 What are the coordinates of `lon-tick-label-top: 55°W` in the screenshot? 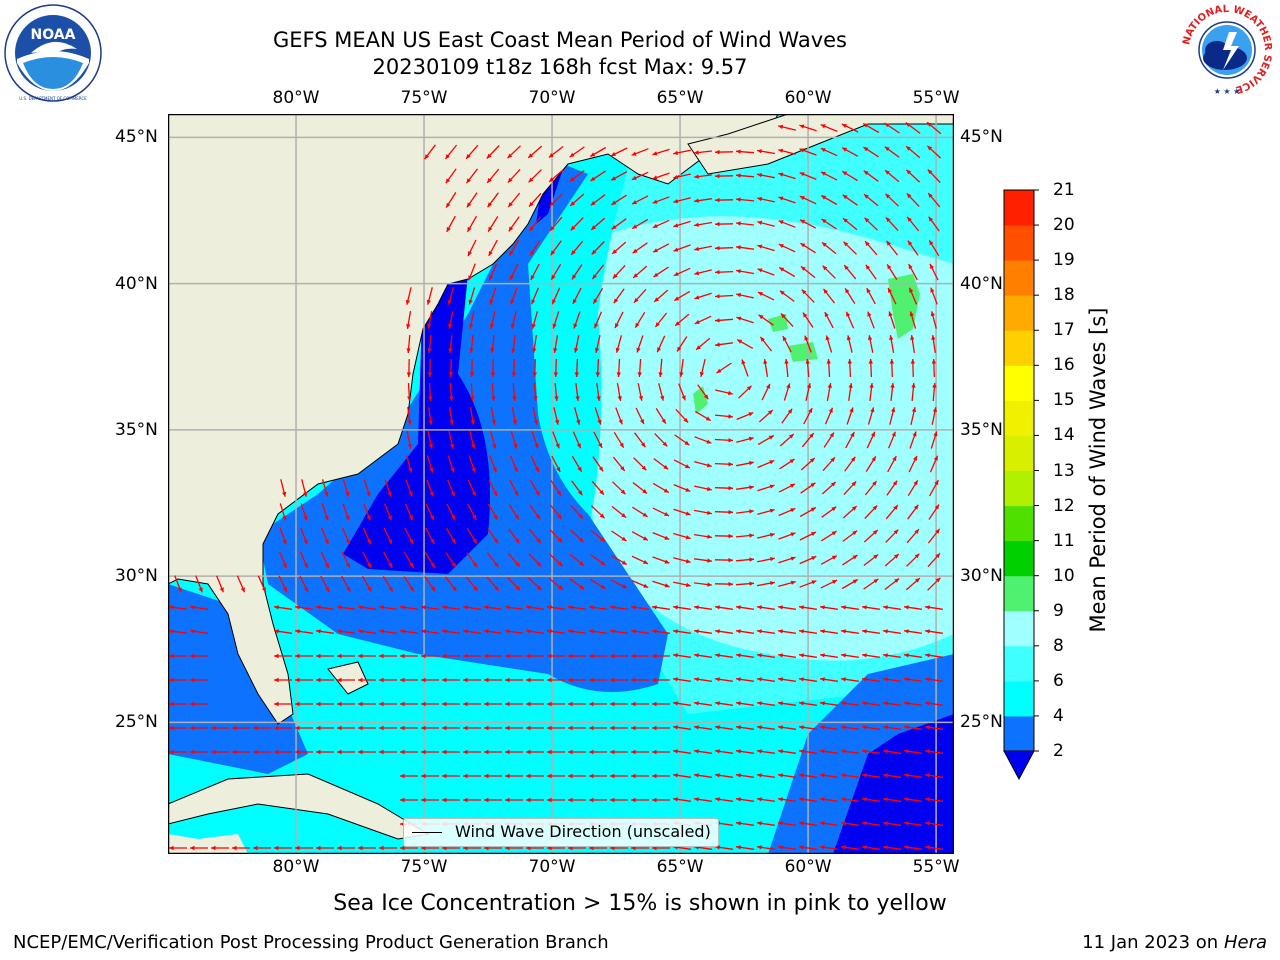 It's located at (936, 98).